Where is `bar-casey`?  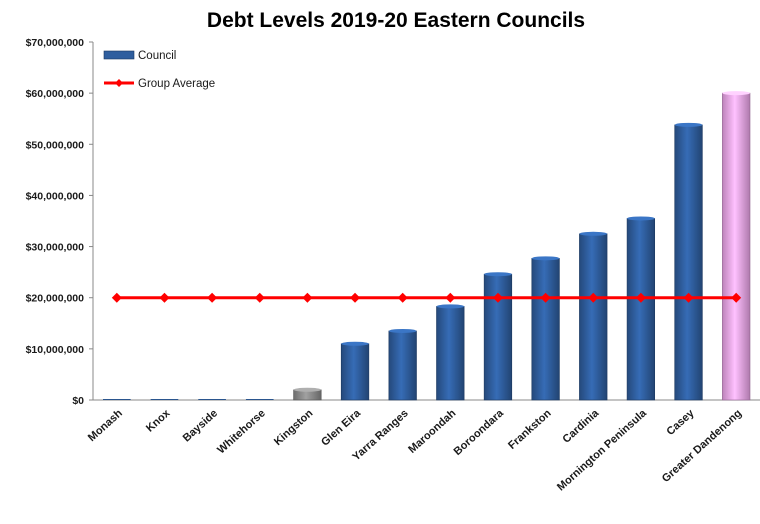 bar-casey is located at coordinates (688, 261).